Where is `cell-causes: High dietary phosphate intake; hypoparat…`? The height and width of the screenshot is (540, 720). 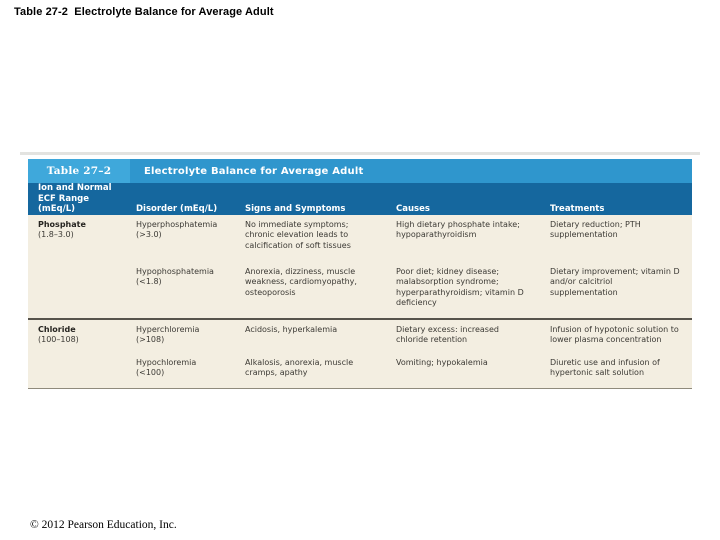 cell-causes: High dietary phosphate intake; hypoparat… is located at coordinates (458, 230).